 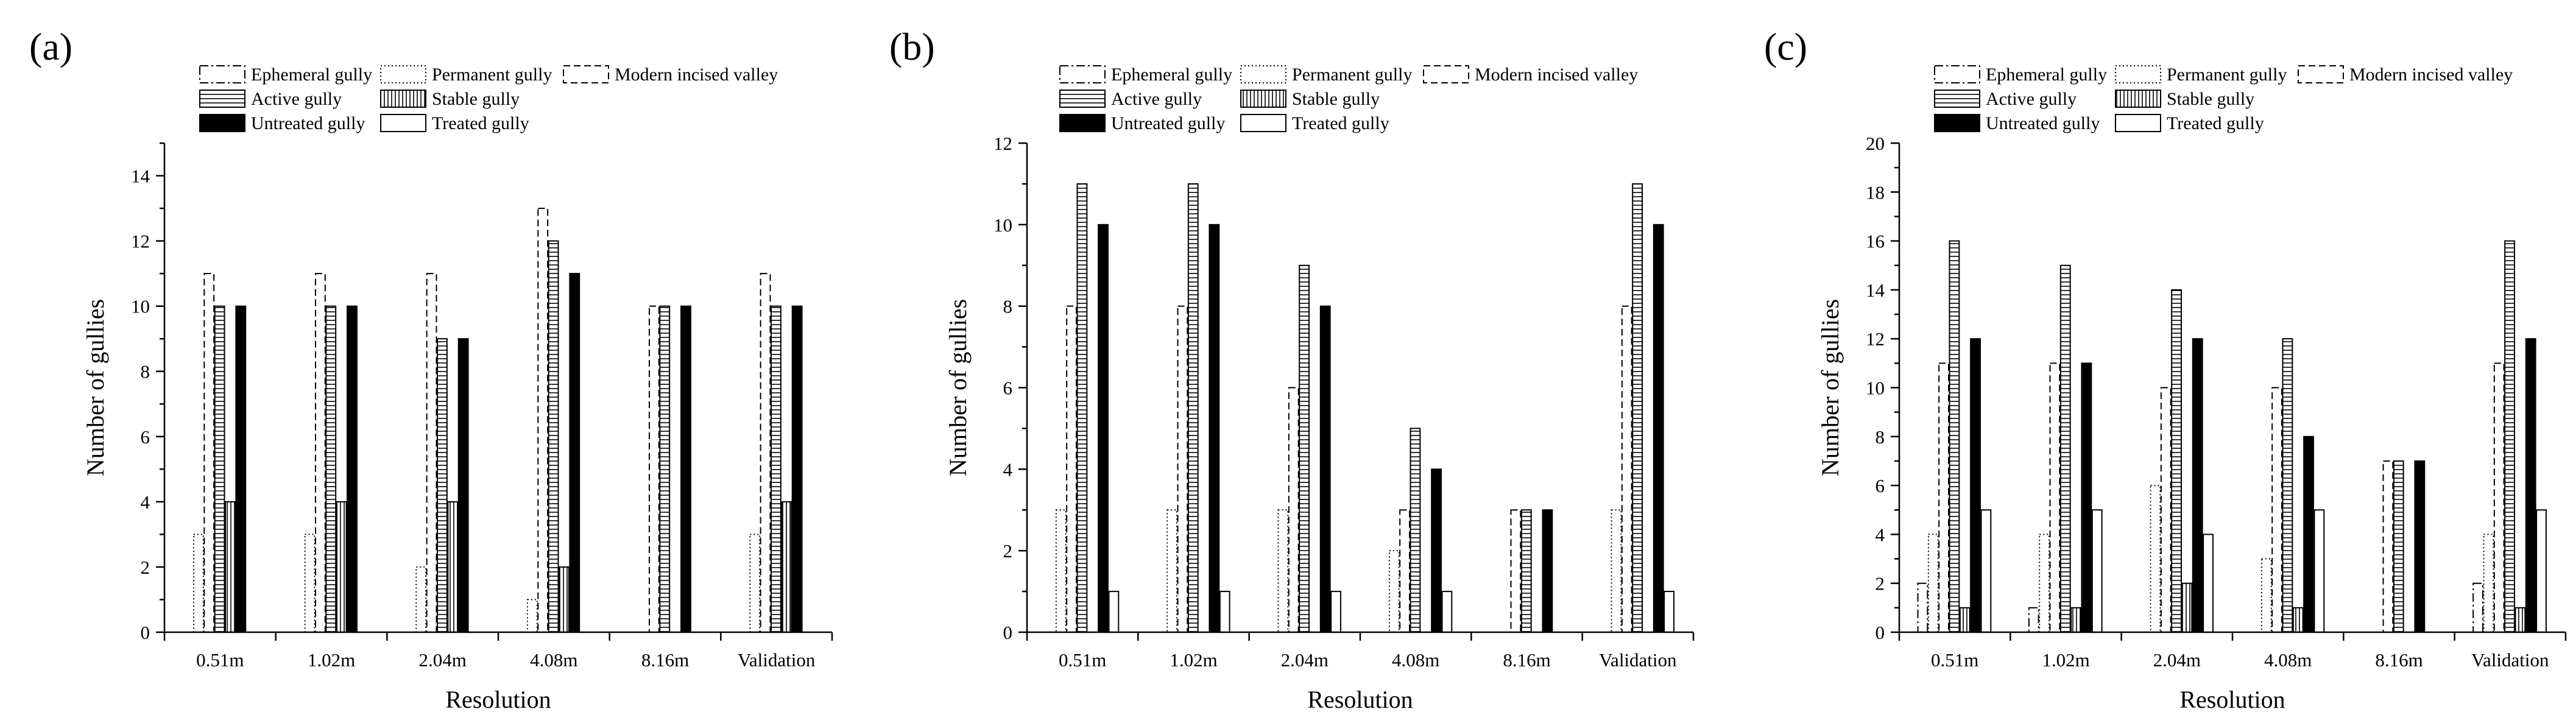 What do you see at coordinates (1008, 632) in the screenshot?
I see `y-tick-label: 0` at bounding box center [1008, 632].